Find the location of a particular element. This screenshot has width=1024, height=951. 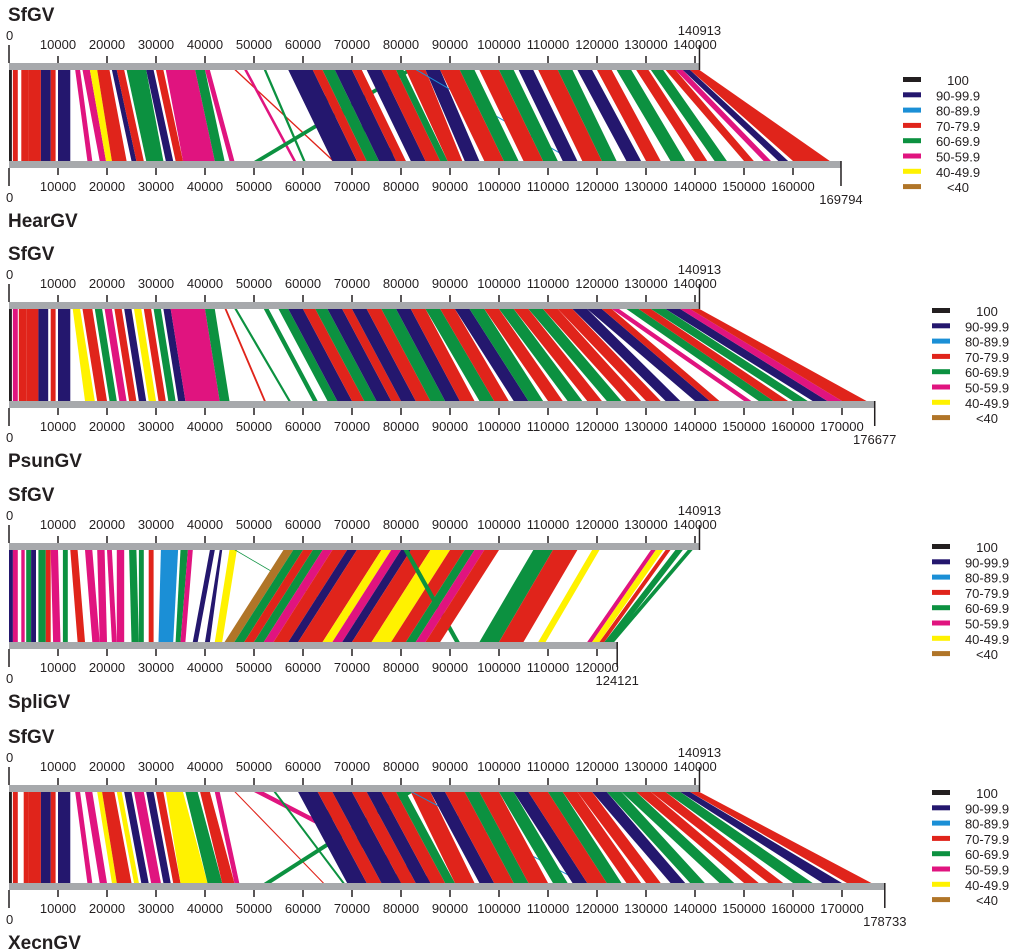

top-tick-label: 70000 is located at coordinates (352, 44).